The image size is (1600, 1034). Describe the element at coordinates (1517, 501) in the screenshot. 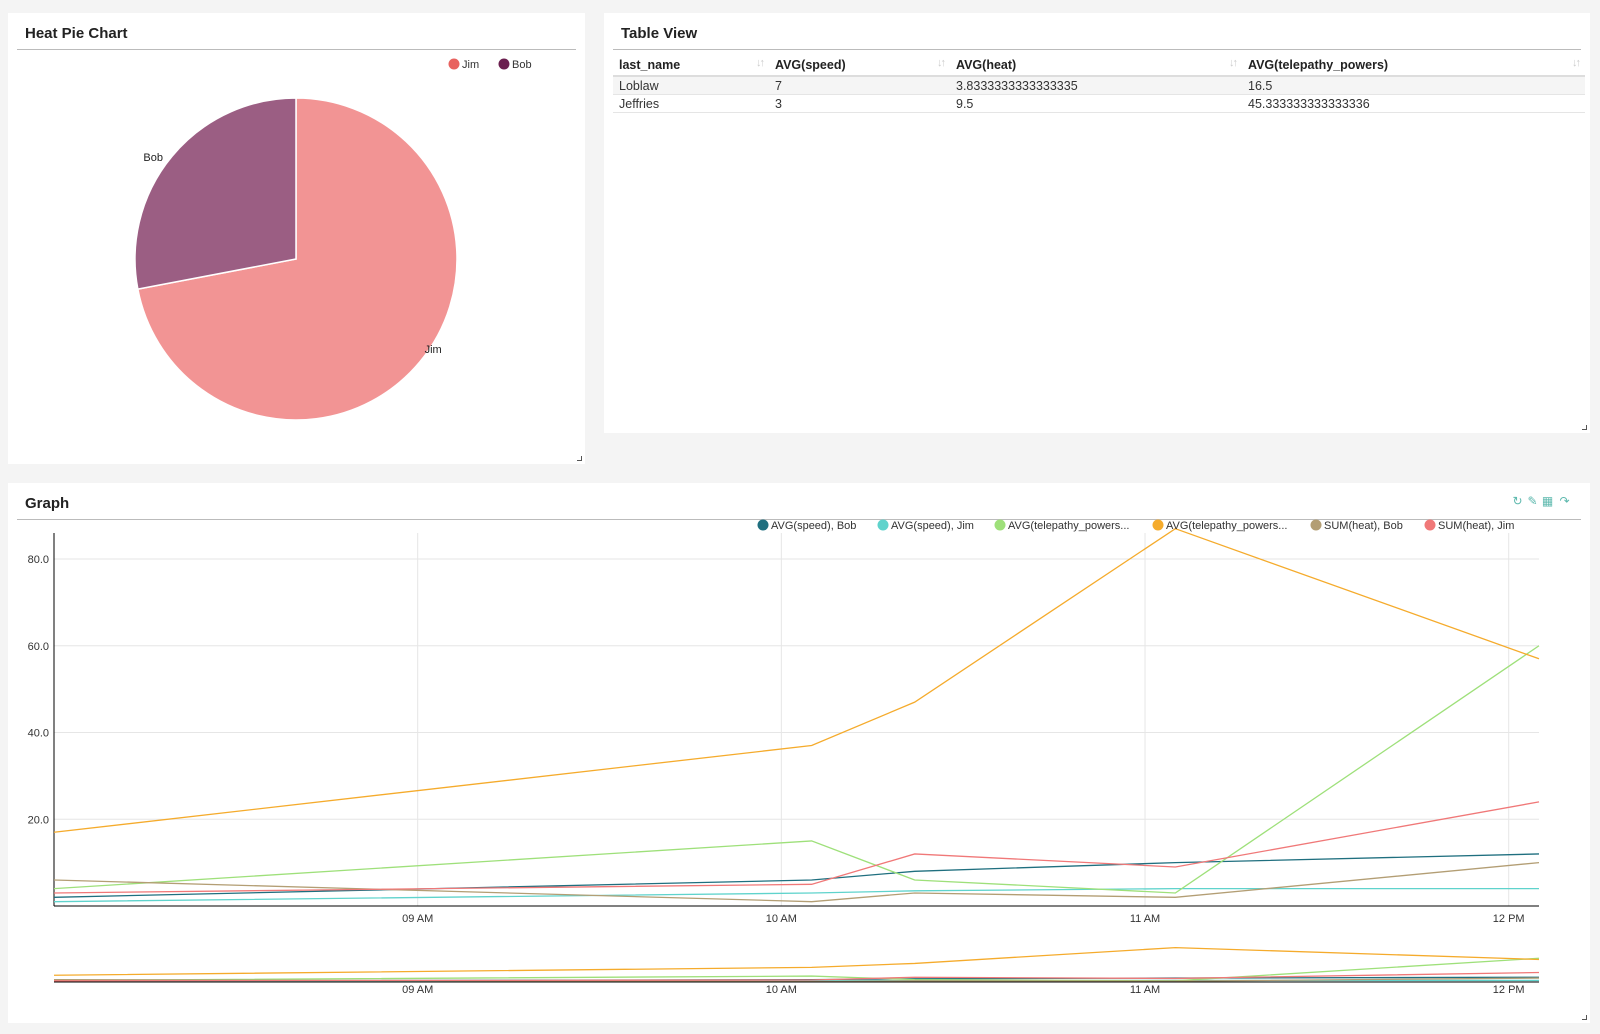

I see `refresh-icon: ↻` at that location.